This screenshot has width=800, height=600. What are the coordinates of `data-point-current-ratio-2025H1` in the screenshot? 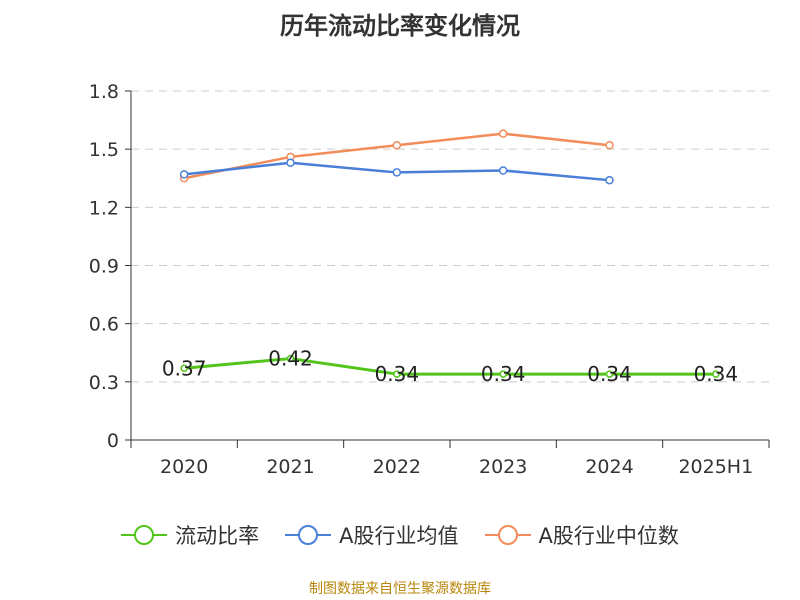 It's located at (716, 374).